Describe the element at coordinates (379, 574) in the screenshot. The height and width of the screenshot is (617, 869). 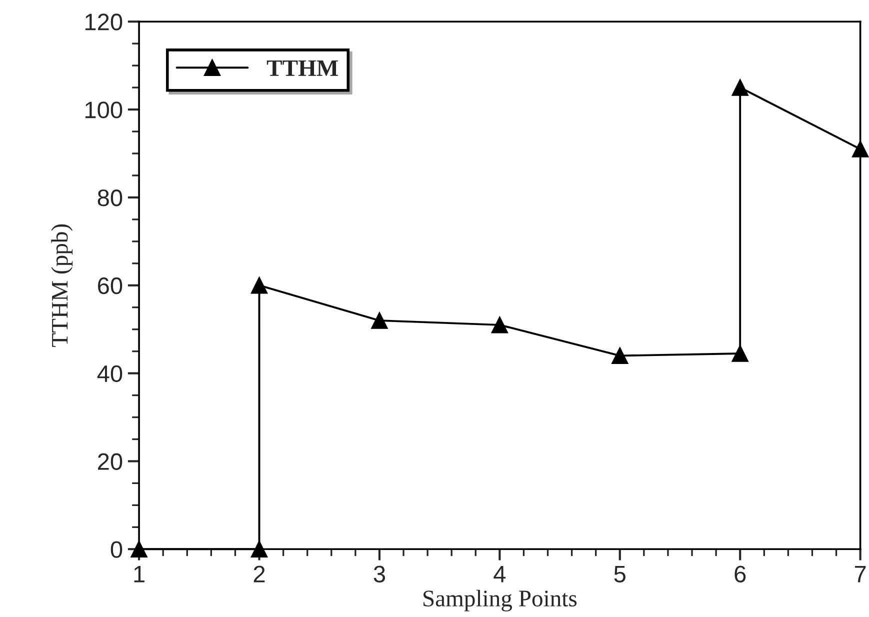
I see `x-tick-label: 3` at that location.